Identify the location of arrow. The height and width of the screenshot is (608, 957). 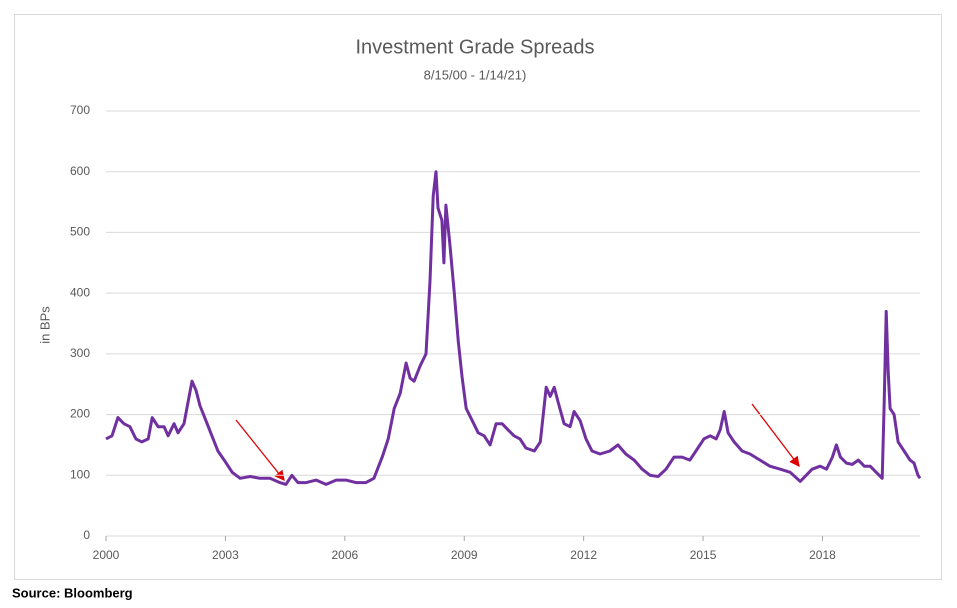
(260, 450).